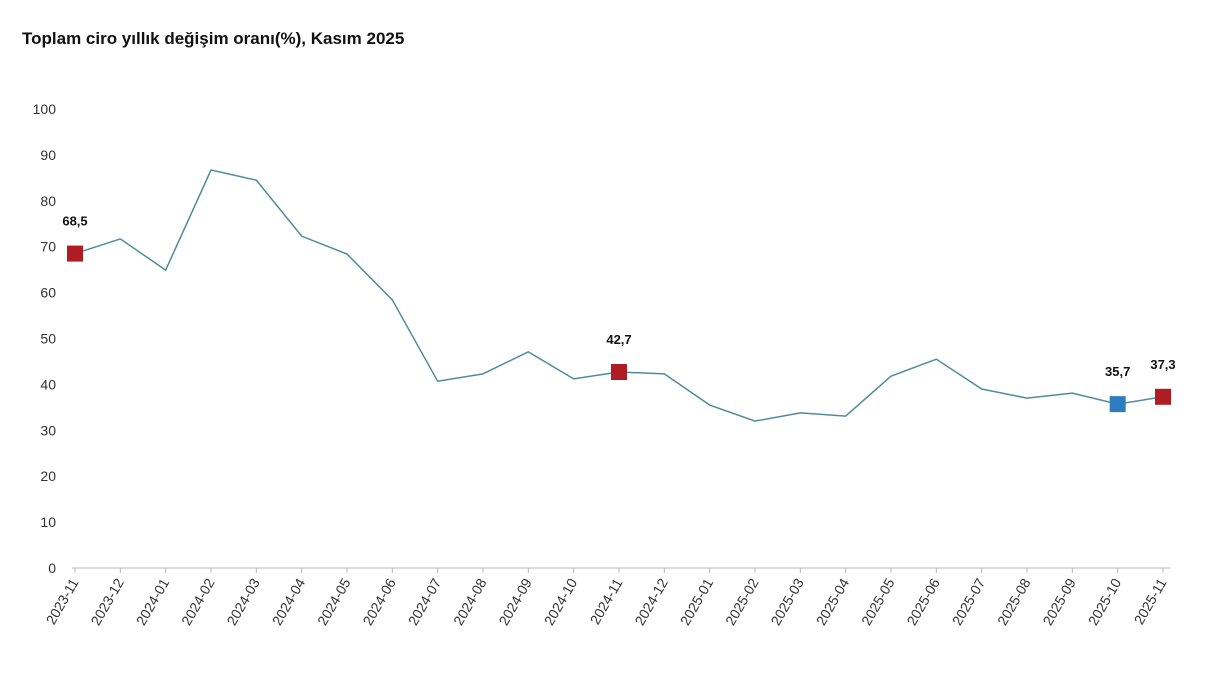  What do you see at coordinates (515, 601) in the screenshot?
I see `x-tick-label: 2024-09` at bounding box center [515, 601].